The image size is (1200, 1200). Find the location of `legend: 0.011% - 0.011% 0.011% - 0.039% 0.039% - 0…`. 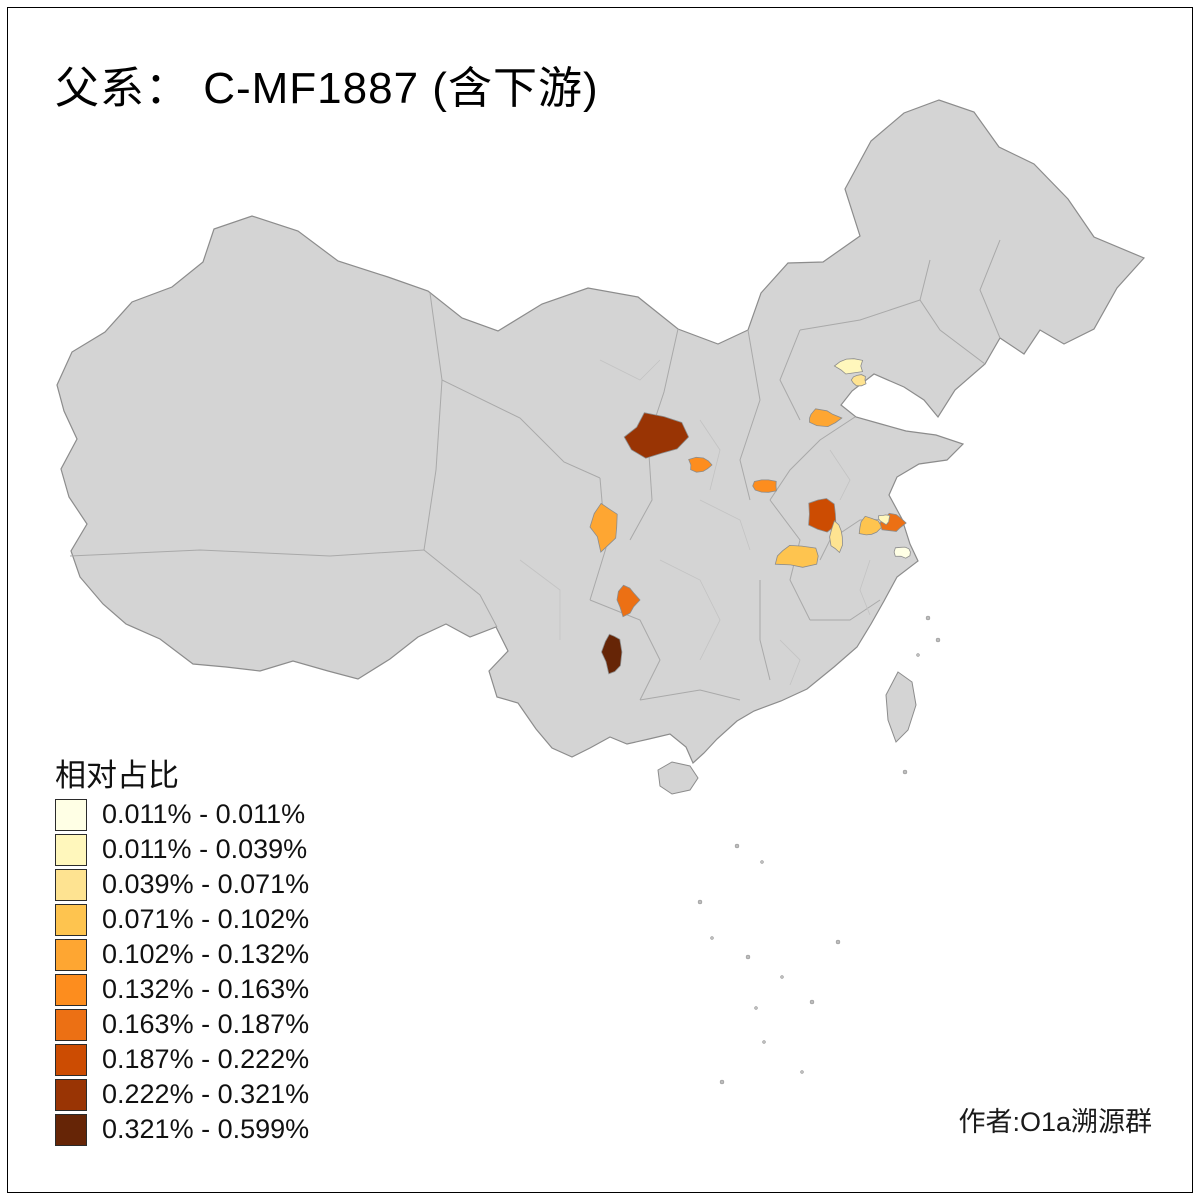

legend: 0.011% - 0.011% 0.011% - 0.039% 0.039% - 0… is located at coordinates (182, 972).